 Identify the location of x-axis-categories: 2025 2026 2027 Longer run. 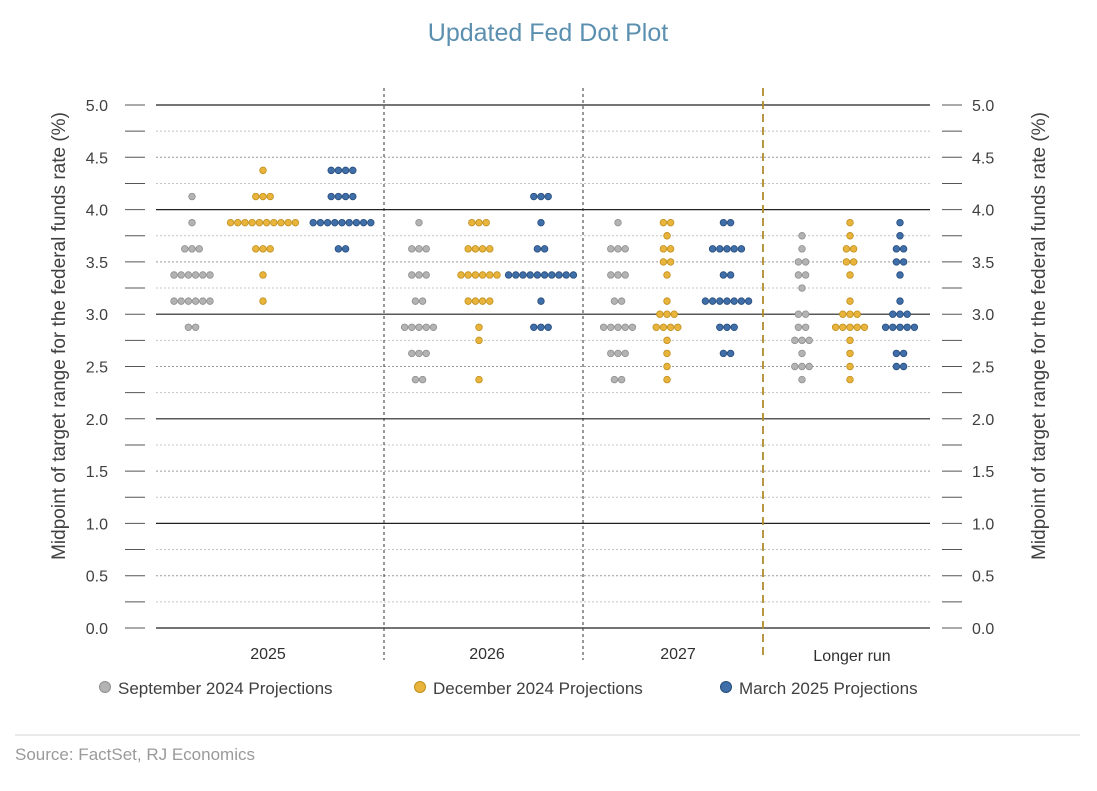
(570, 655).